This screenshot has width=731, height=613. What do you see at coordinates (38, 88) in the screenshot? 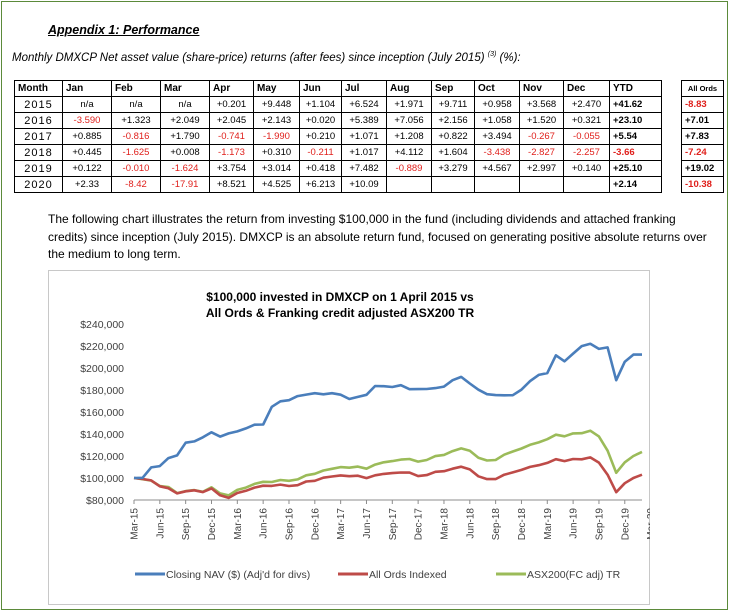
I see `column-header: Month` at bounding box center [38, 88].